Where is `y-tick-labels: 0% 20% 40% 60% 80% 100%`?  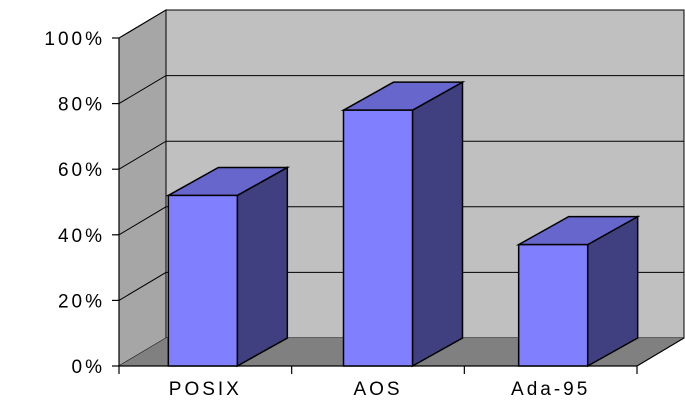
y-tick-labels: 0% 20% 40% 60% 80% 100% is located at coordinates (74, 203).